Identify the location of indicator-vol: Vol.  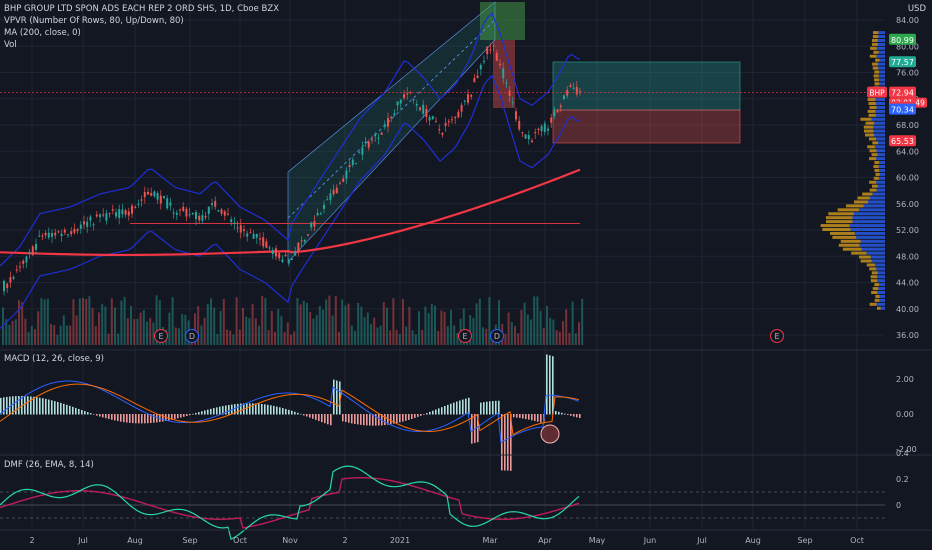
(10, 45).